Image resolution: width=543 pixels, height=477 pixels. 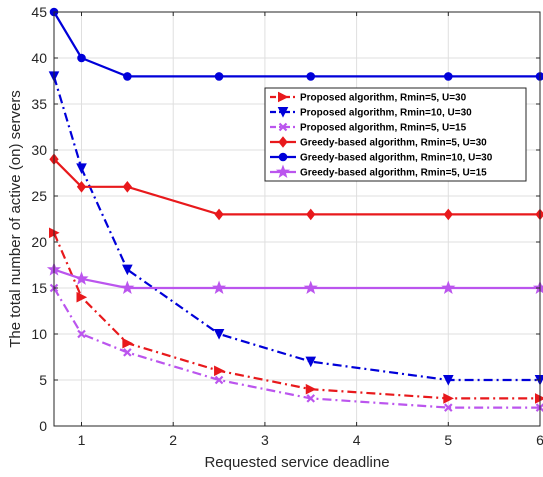 I want to click on legend-item: Greedy-based algorithm, Rmin=5, U=30, so click(x=378, y=142).